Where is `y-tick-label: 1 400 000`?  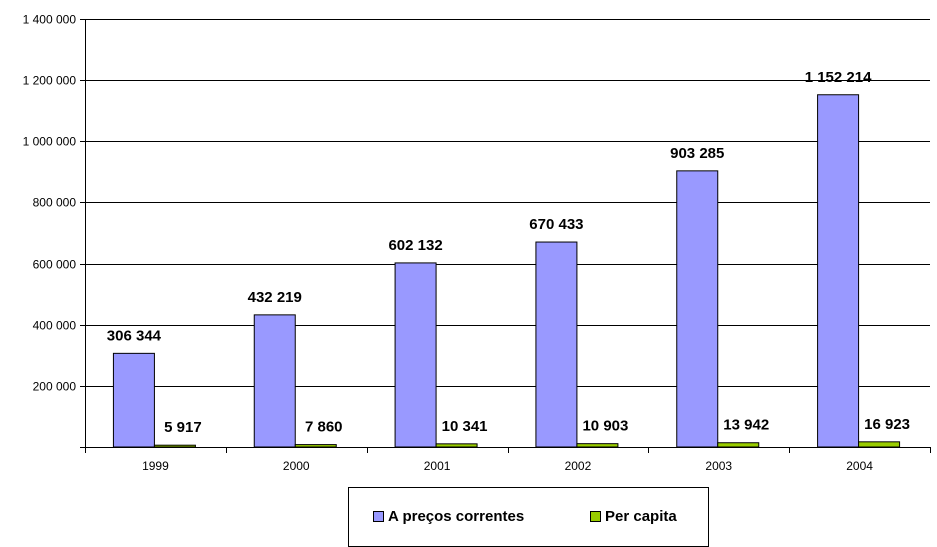
y-tick-label: 1 400 000 is located at coordinates (50, 20).